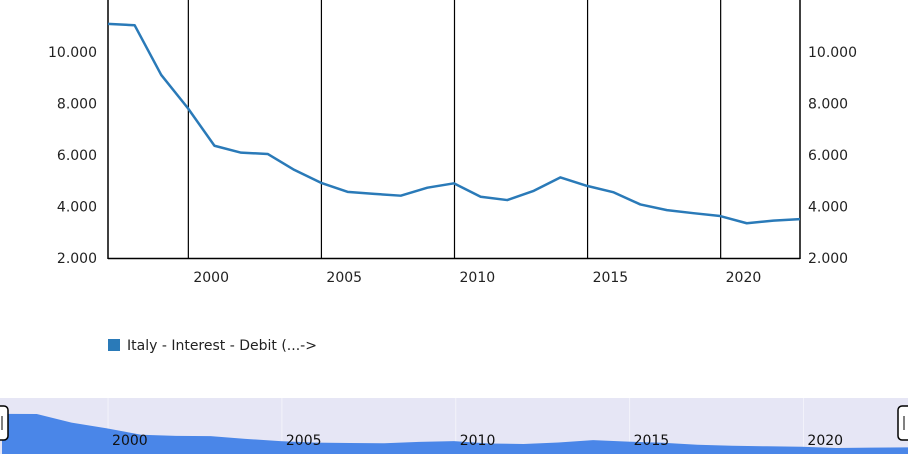 Image resolution: width=908 pixels, height=454 pixels. What do you see at coordinates (222, 346) in the screenshot?
I see `legend-label: Italy - Interest - Debit (...->` at bounding box center [222, 346].